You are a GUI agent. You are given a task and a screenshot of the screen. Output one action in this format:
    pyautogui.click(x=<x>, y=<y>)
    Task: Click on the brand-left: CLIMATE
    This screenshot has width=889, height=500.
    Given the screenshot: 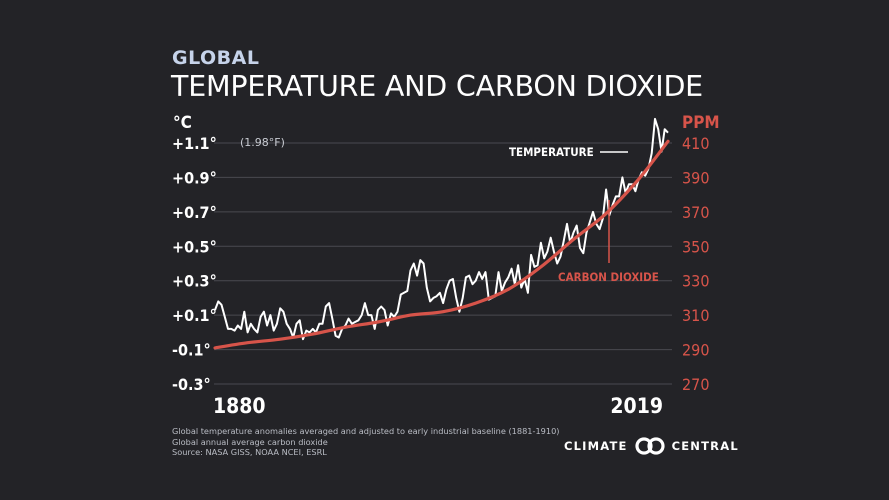 What is the action you would take?
    pyautogui.click(x=596, y=446)
    